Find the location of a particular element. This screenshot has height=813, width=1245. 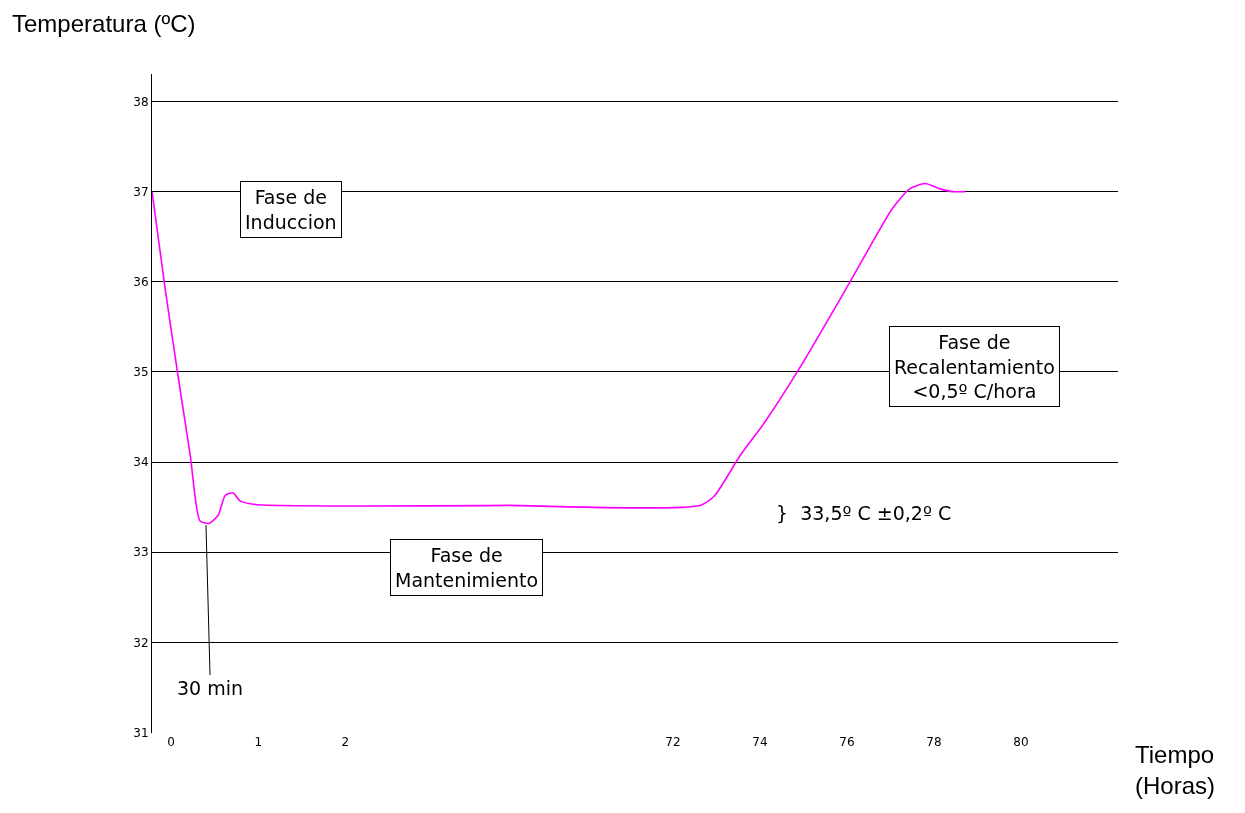

x-tick-label: 80 is located at coordinates (1021, 741).